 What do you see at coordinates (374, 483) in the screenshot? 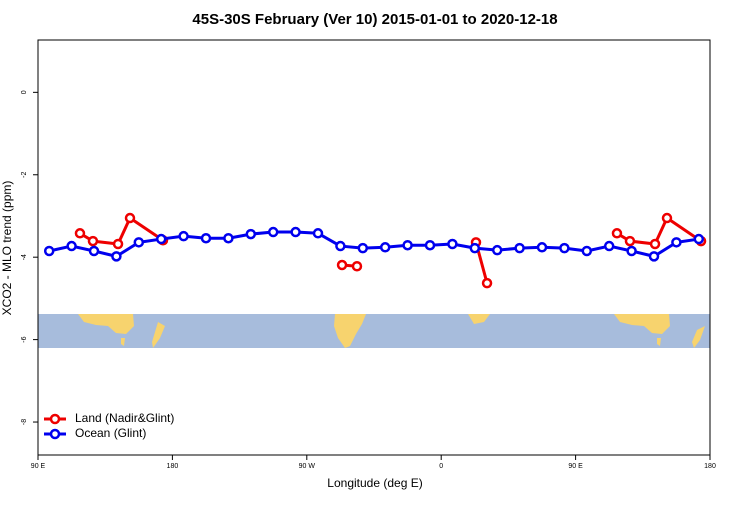
I see `x-axis-label: Longitude (deg E)` at bounding box center [374, 483].